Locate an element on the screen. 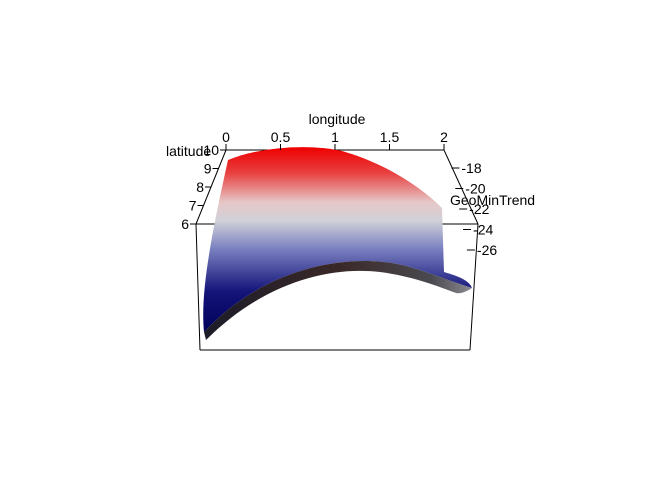 The height and width of the screenshot is (480, 672). y-tick-label: 10 is located at coordinates (211, 150).